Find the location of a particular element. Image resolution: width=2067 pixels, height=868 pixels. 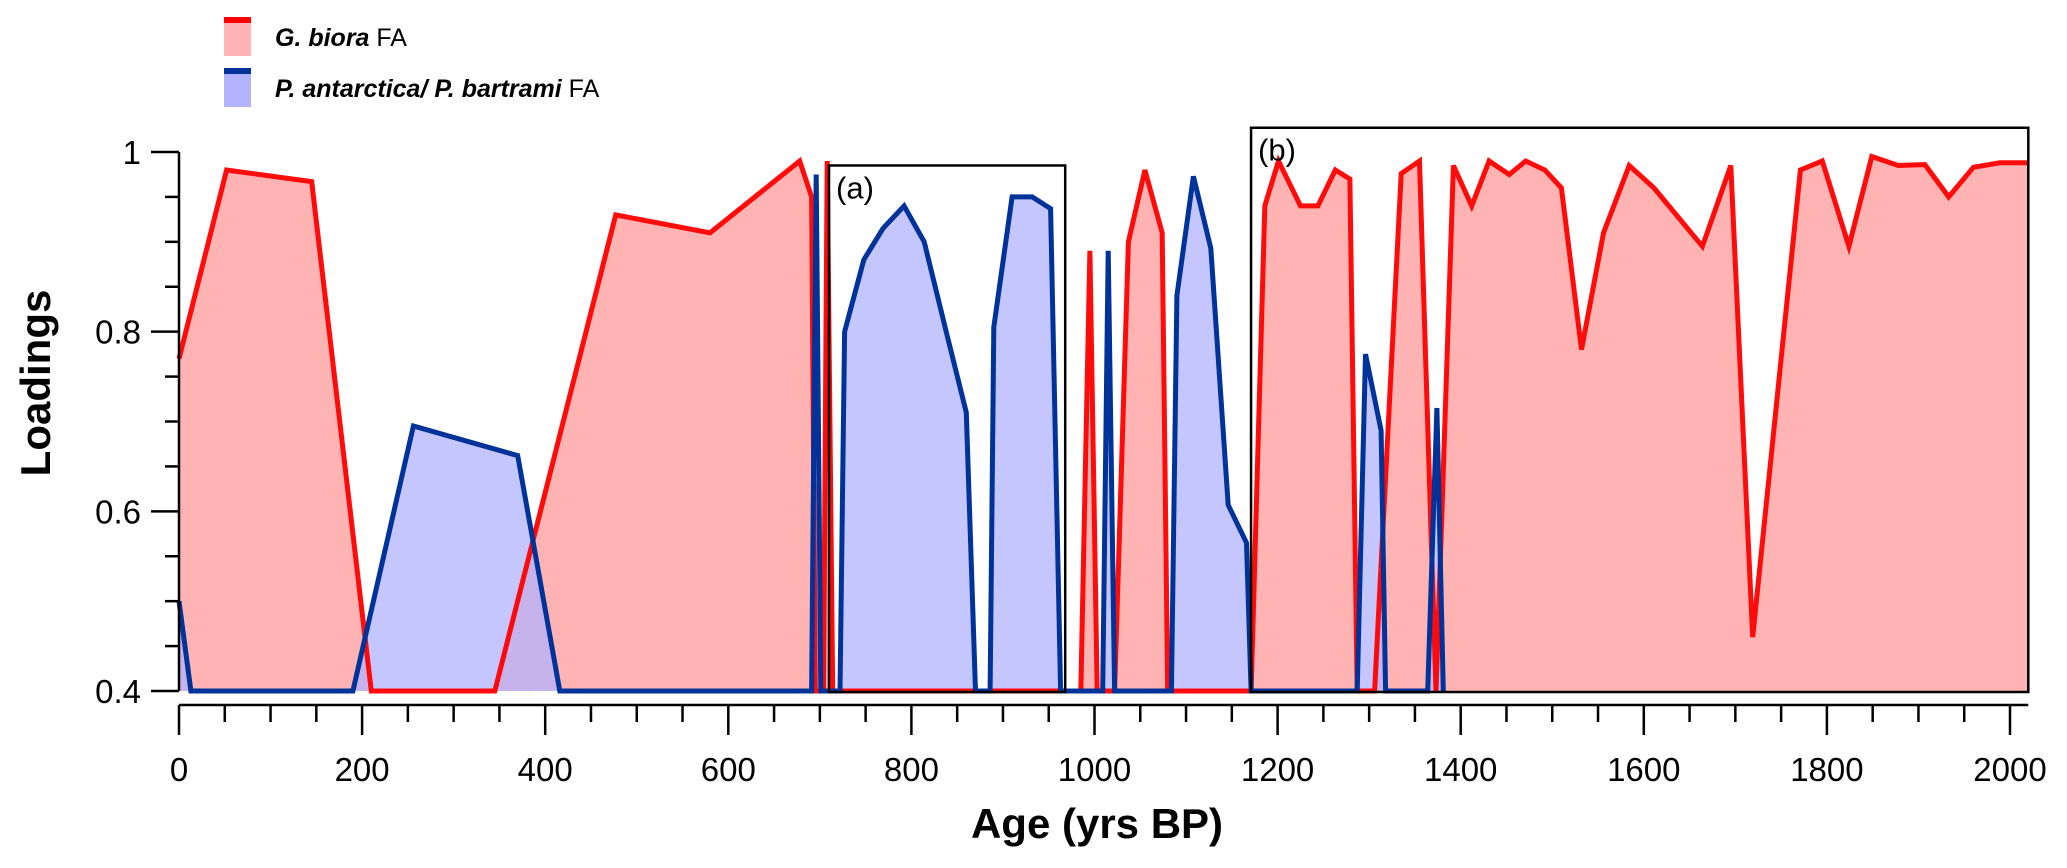

x-tick-label: 1200 is located at coordinates (1277, 769).